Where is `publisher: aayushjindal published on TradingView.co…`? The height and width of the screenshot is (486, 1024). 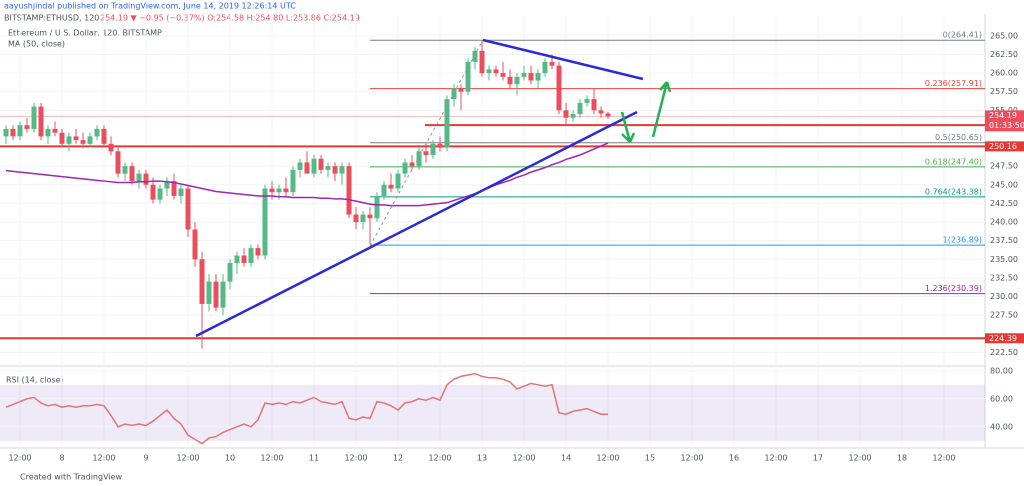
publisher: aayushjindal published on TradingView.co… is located at coordinates (150, 6).